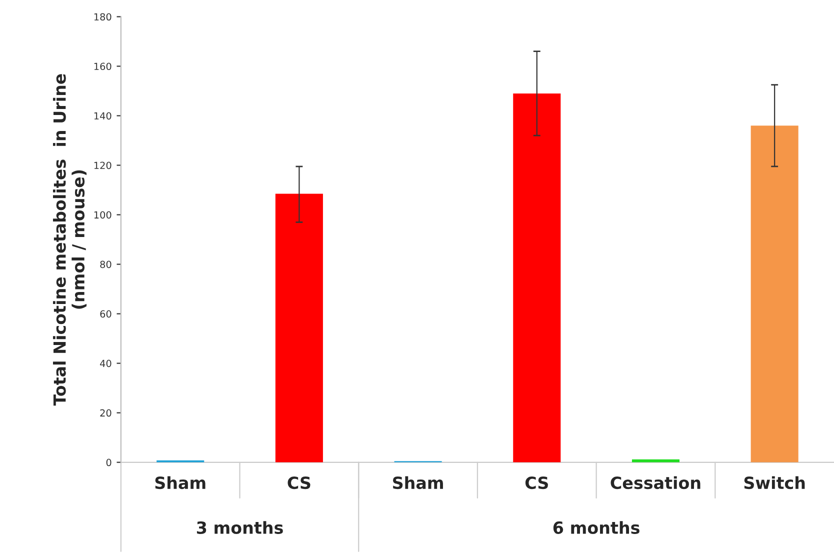 This screenshot has width=834, height=557. What do you see at coordinates (106, 264) in the screenshot?
I see `y-tick-label: 80` at bounding box center [106, 264].